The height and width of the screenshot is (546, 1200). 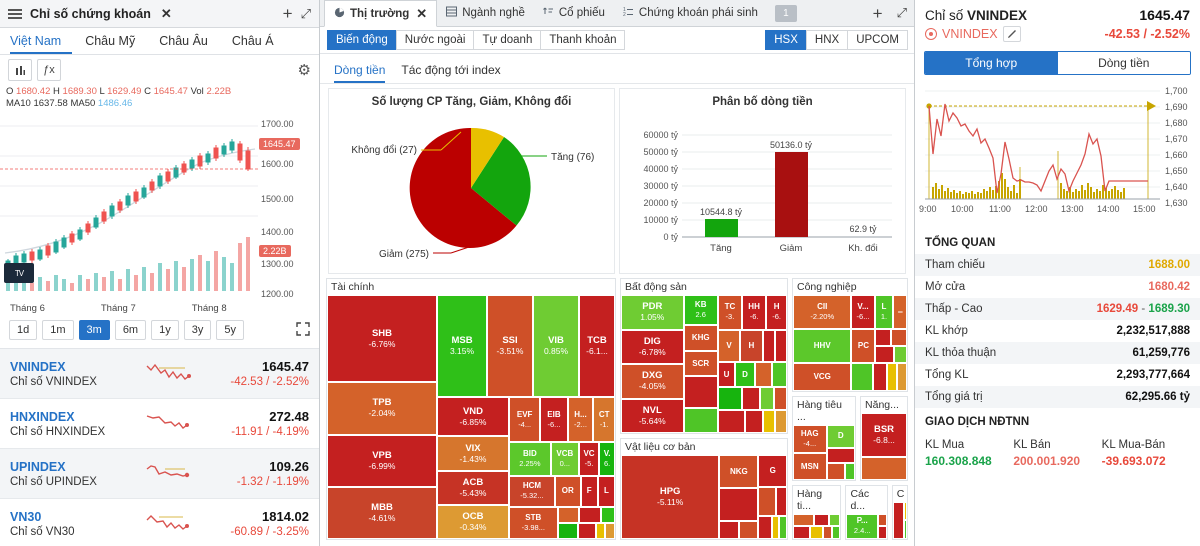 I want to click on treemap-cell: V, so click(x=729, y=345).